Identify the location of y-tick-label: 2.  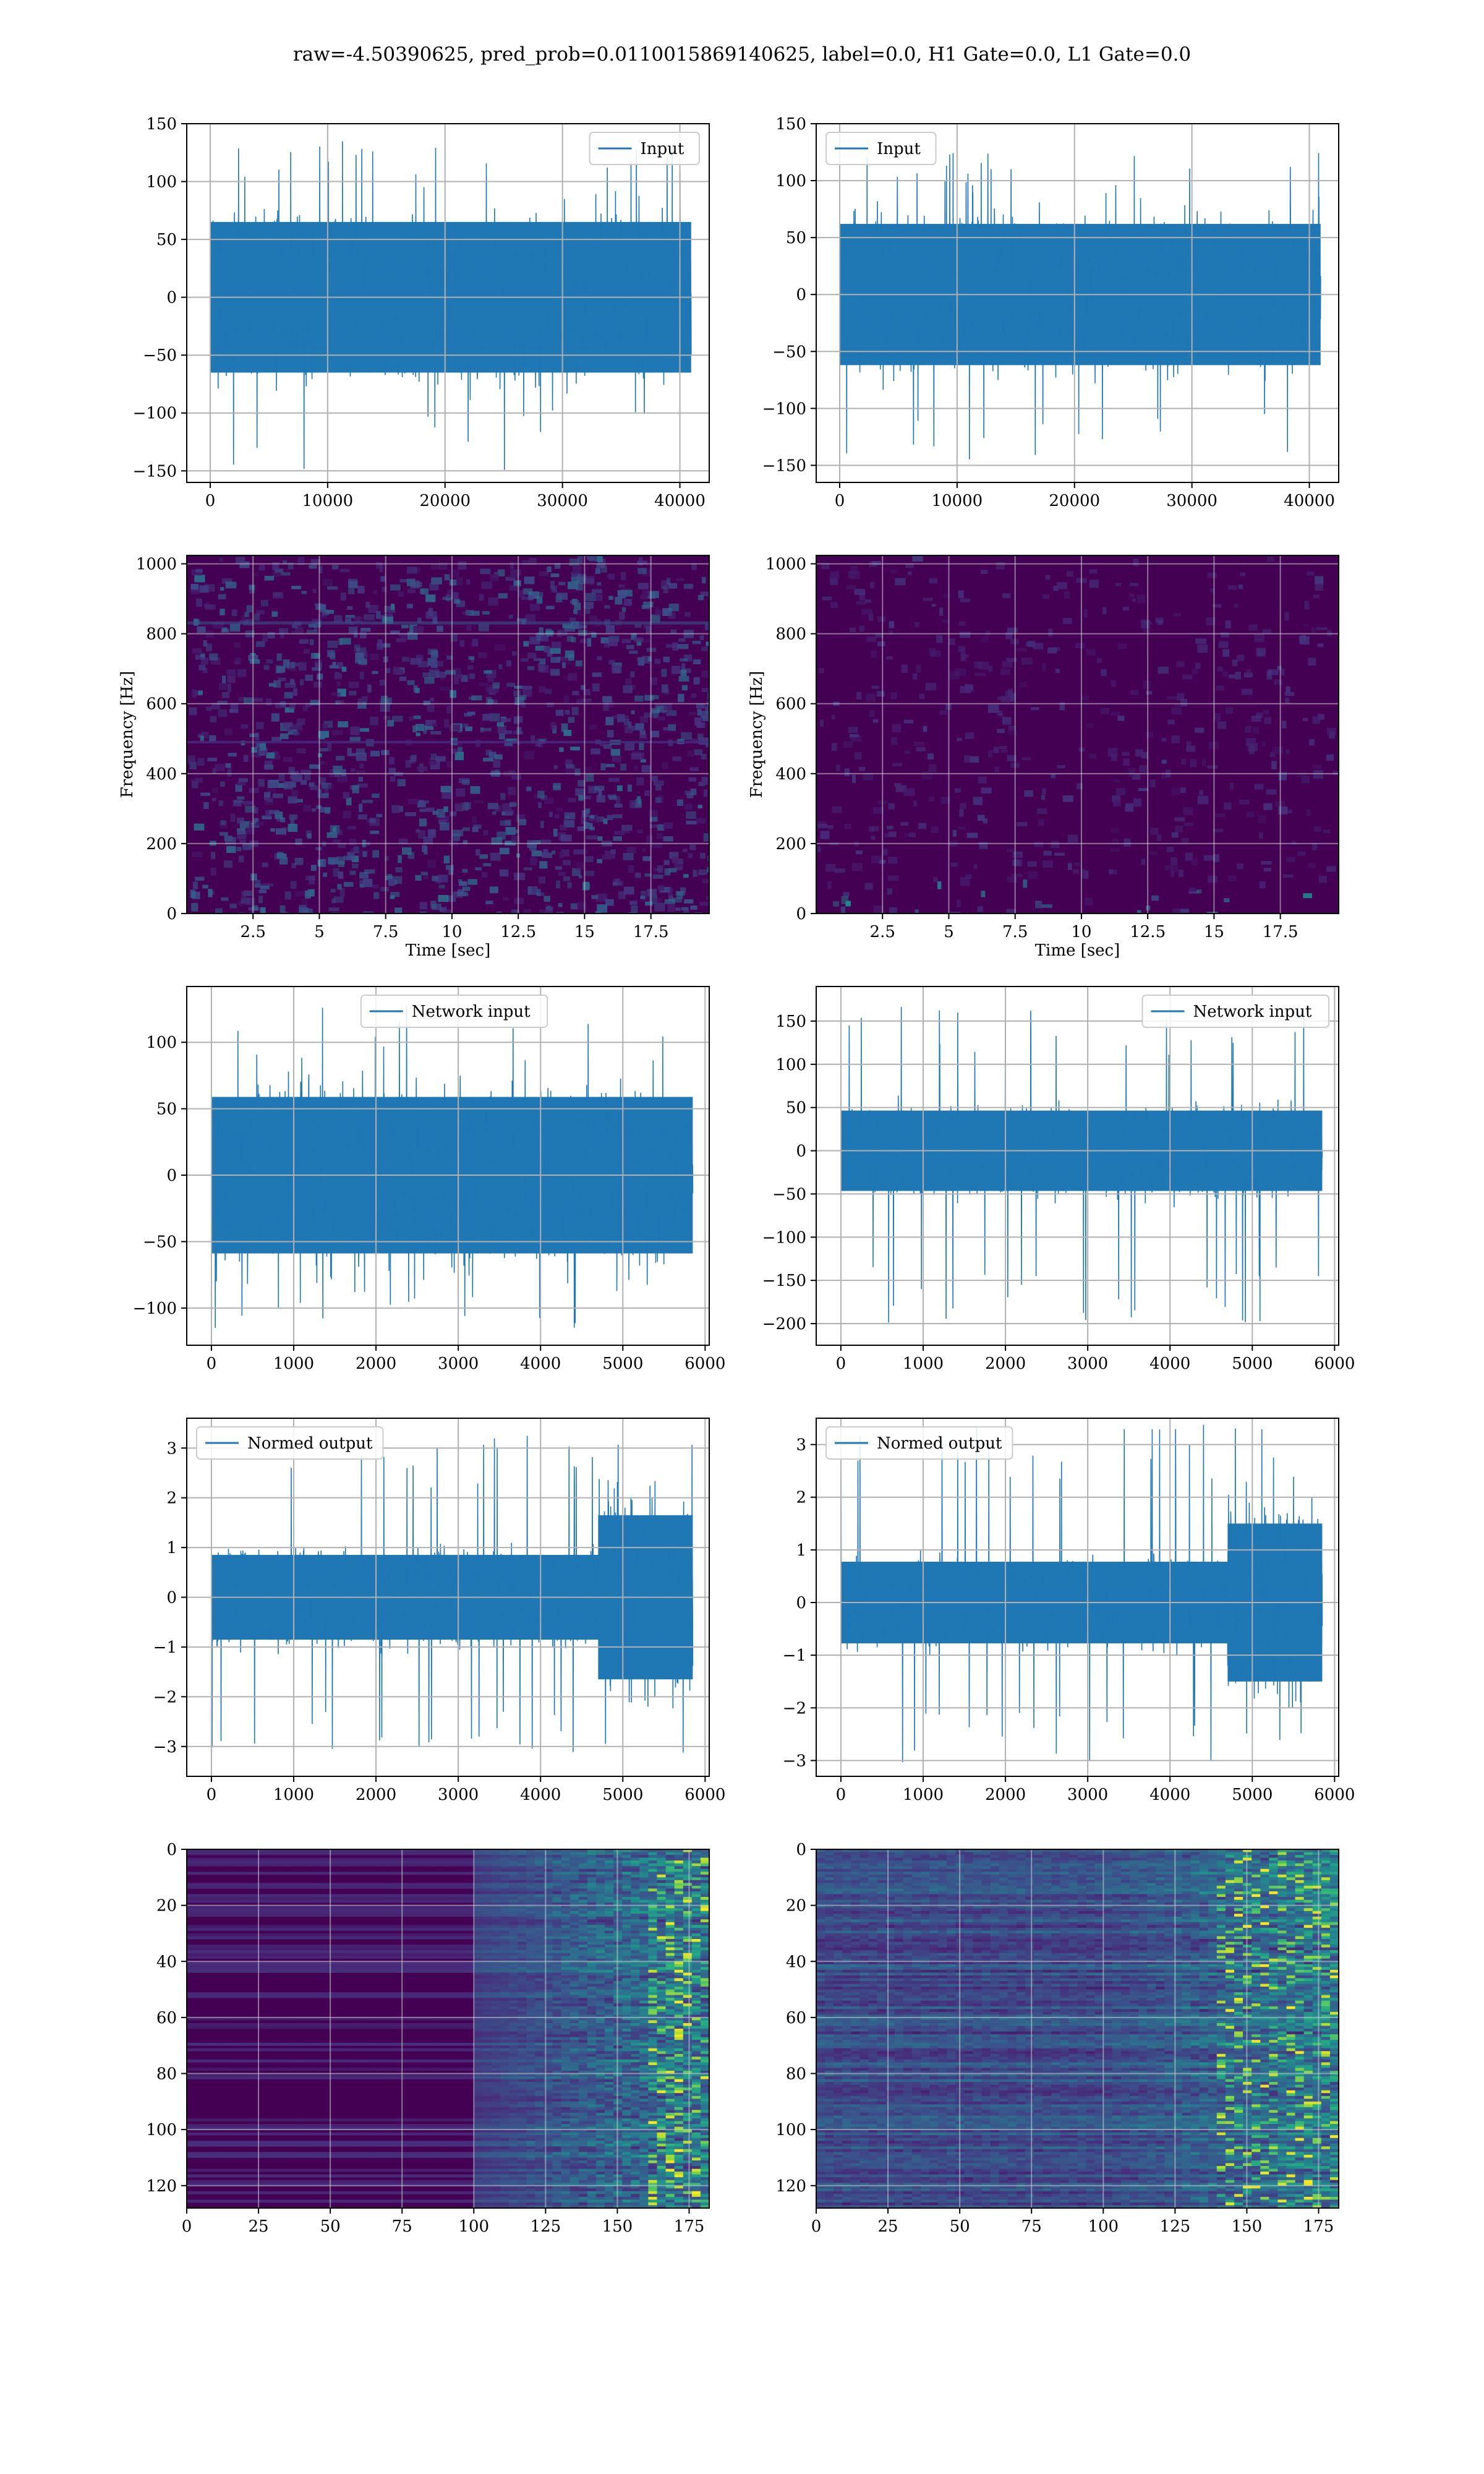
(171, 1499).